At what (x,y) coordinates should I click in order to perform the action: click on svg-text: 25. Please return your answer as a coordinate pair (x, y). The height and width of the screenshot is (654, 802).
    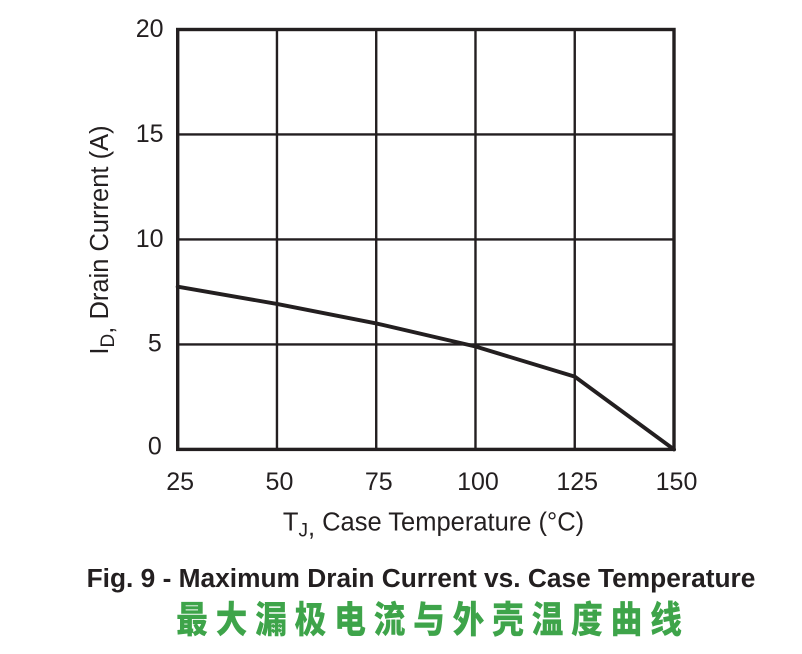
    Looking at the image, I should click on (180, 482).